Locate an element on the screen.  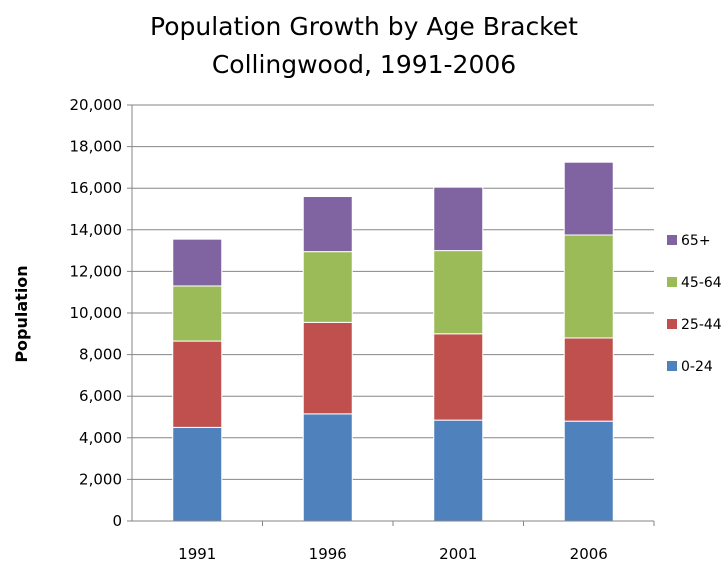
bar-segment-65+-1996 is located at coordinates (327, 224).